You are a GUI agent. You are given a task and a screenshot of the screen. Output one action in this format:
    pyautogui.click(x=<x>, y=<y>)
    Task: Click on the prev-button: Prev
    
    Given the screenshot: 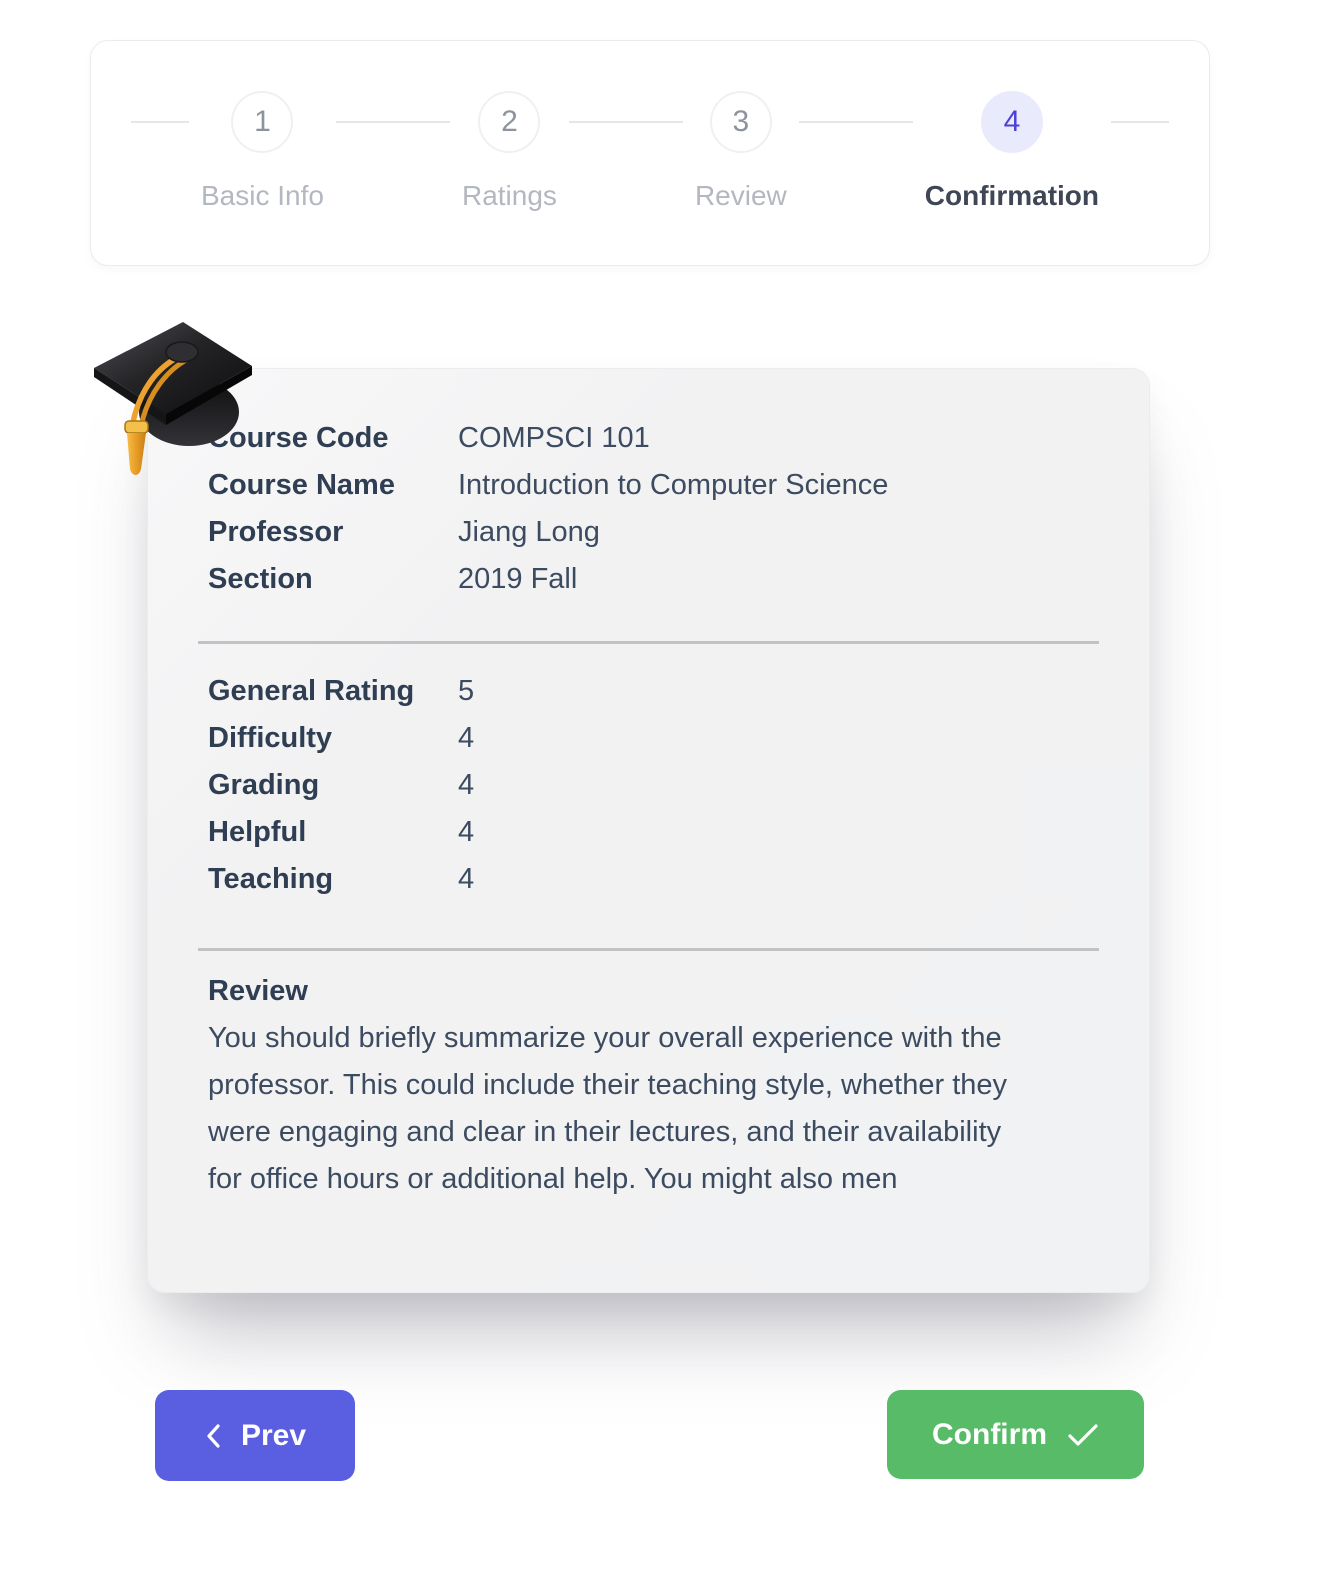 What is the action you would take?
    pyautogui.click(x=255, y=1435)
    